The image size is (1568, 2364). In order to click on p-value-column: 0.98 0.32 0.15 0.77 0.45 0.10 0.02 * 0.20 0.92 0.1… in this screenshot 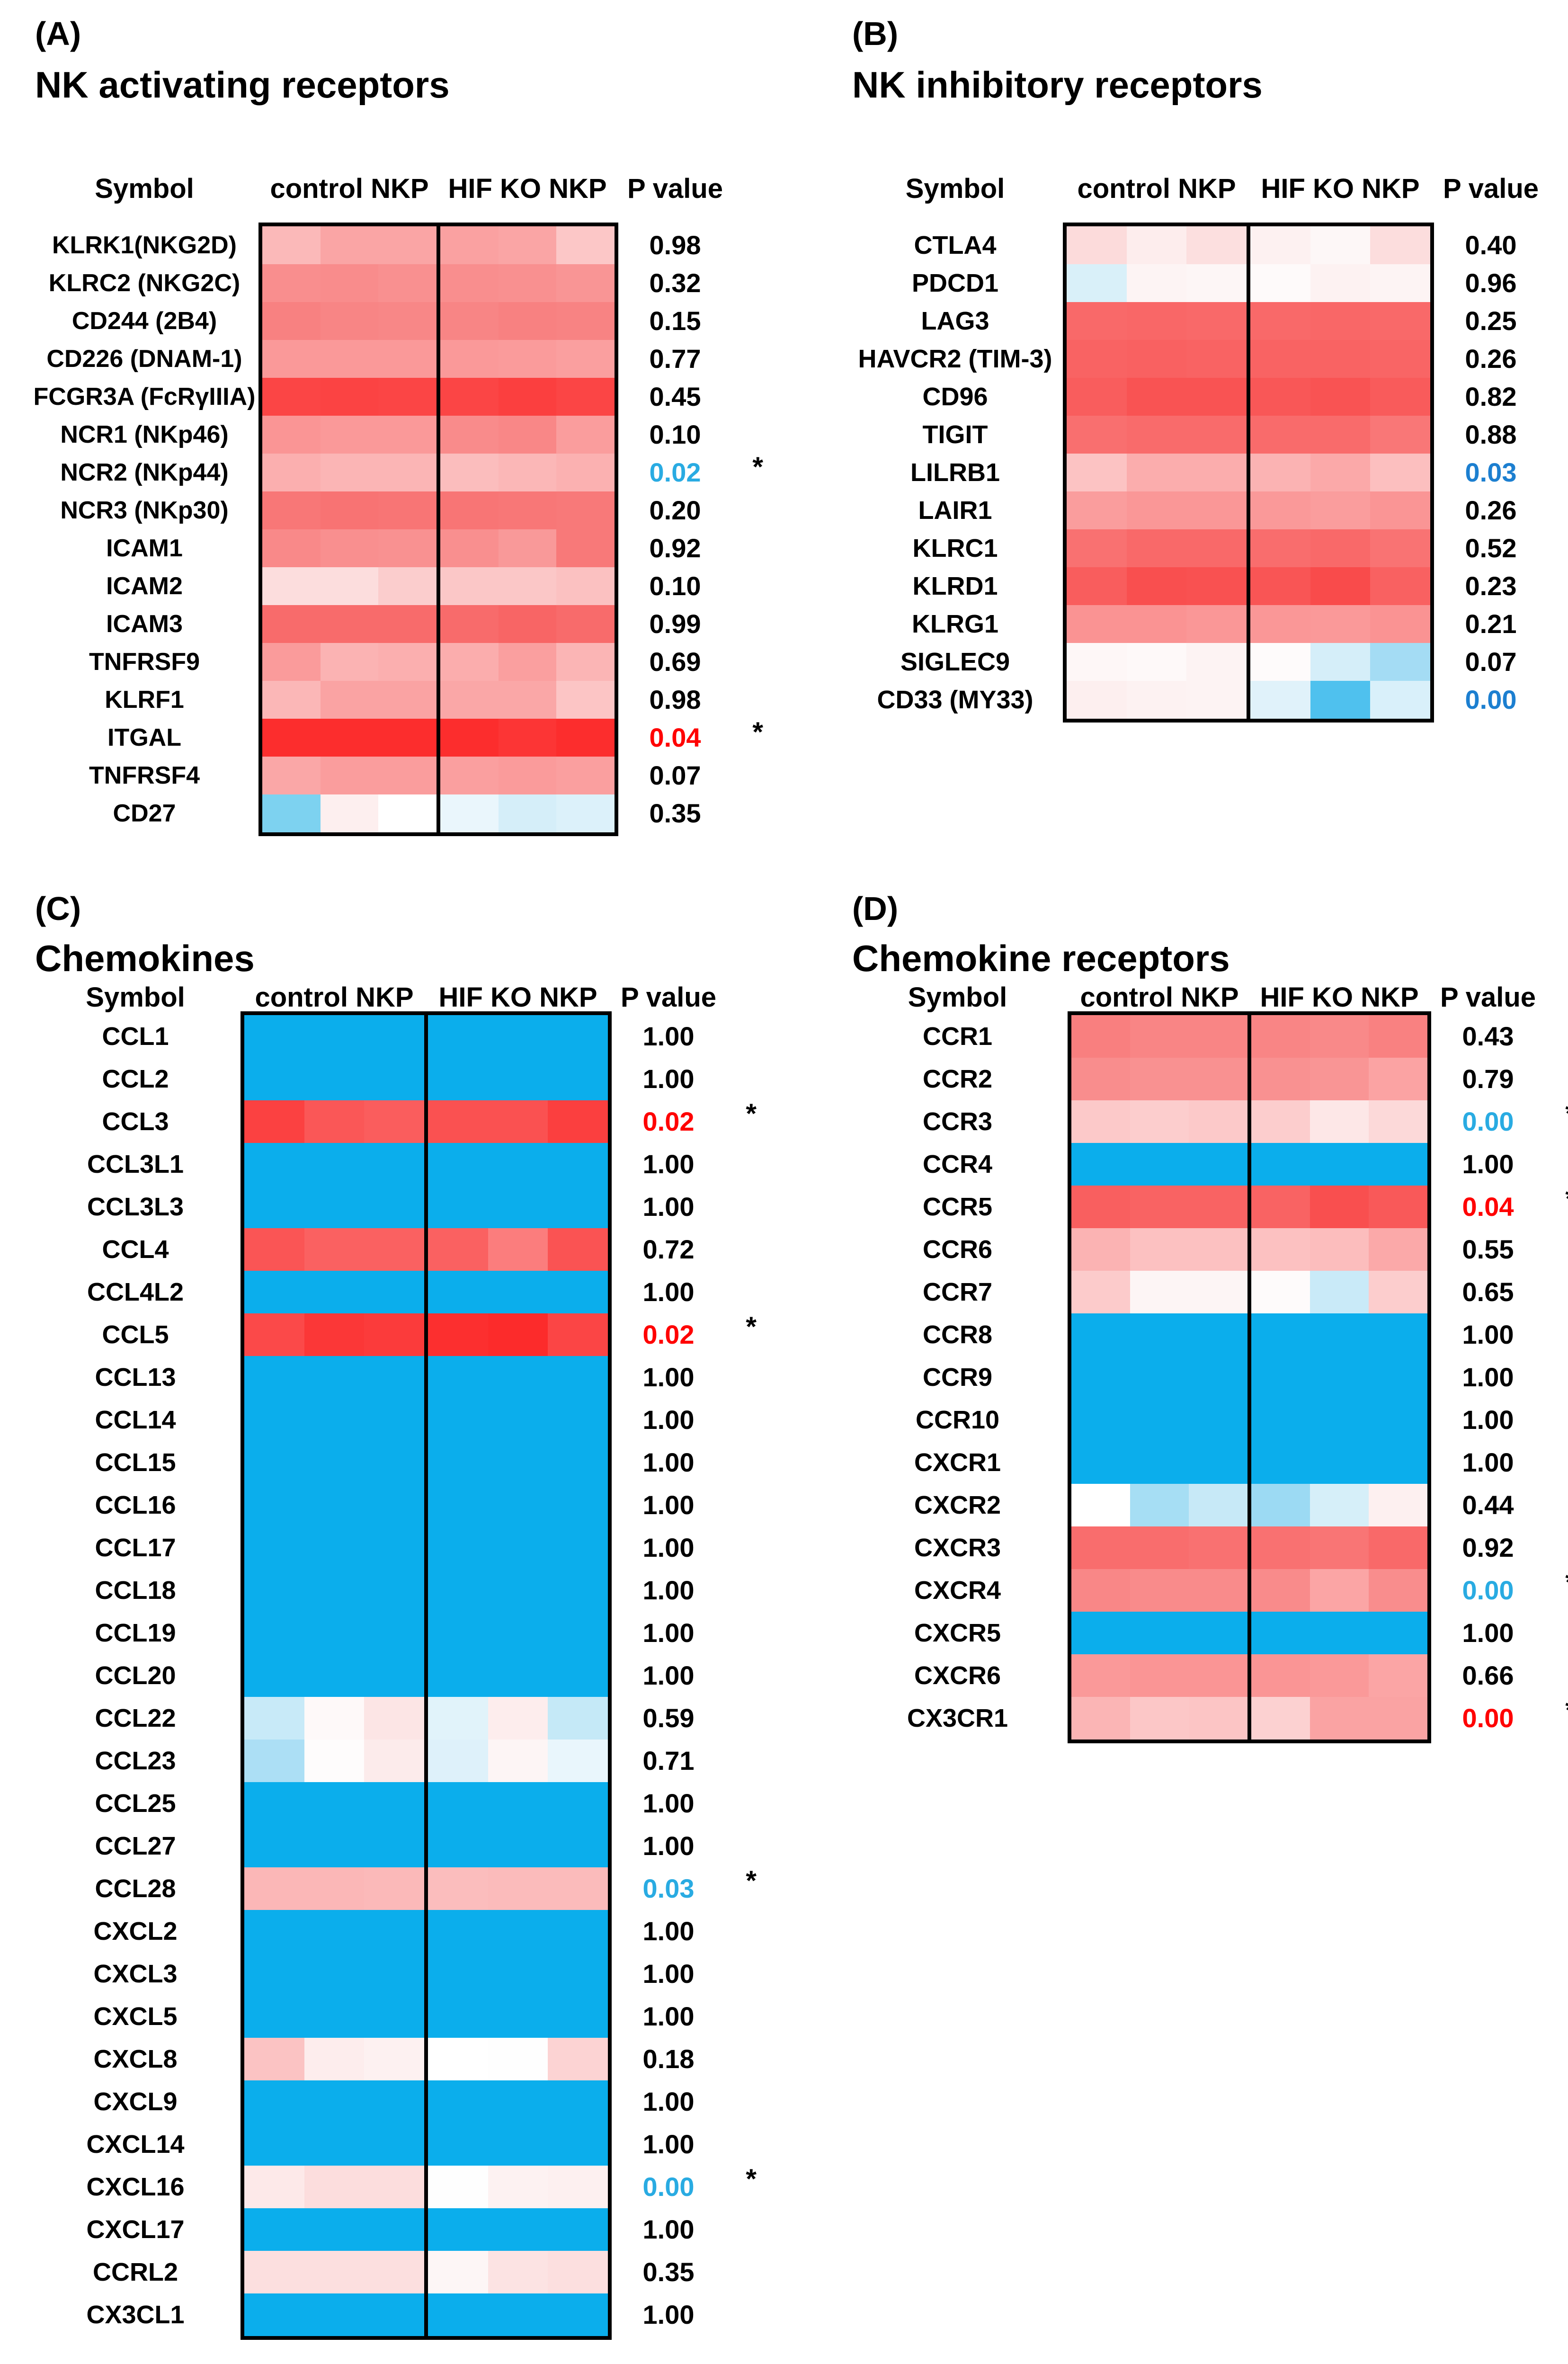, I will do `click(691, 529)`.